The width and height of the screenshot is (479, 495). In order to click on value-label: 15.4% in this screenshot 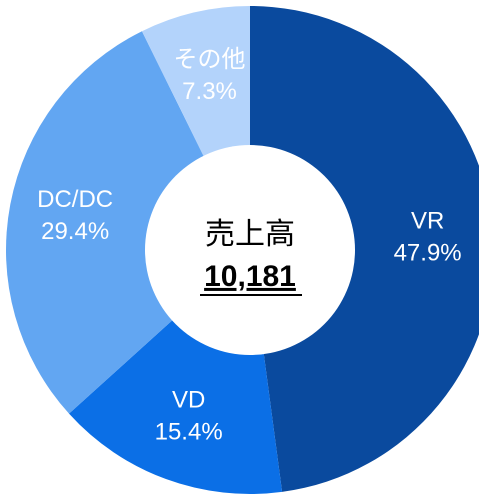, I will do `click(189, 431)`.